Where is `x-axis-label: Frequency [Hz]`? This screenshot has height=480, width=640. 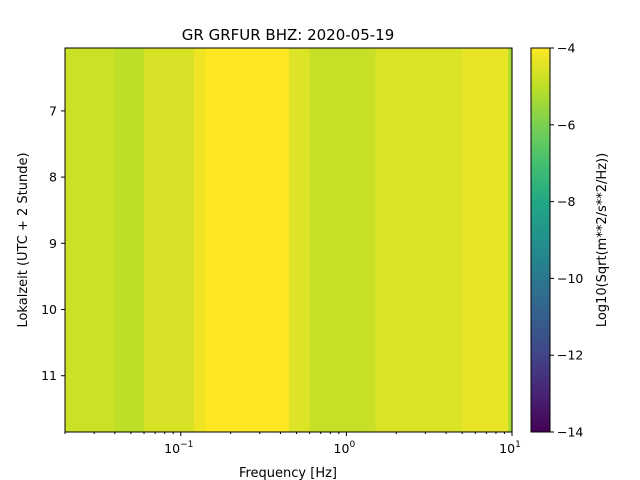 x-axis-label: Frequency [Hz] is located at coordinates (288, 473).